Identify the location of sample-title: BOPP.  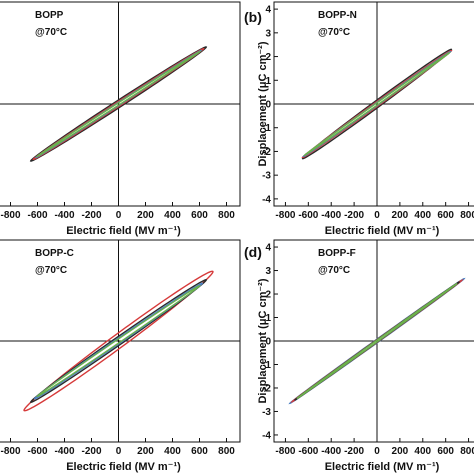
(49, 15).